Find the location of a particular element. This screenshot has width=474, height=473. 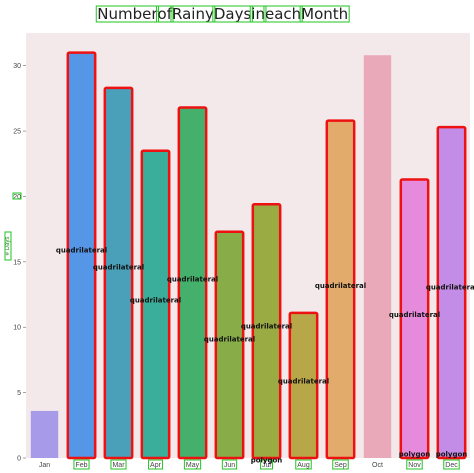

title-word: Rainy is located at coordinates (193, 14).